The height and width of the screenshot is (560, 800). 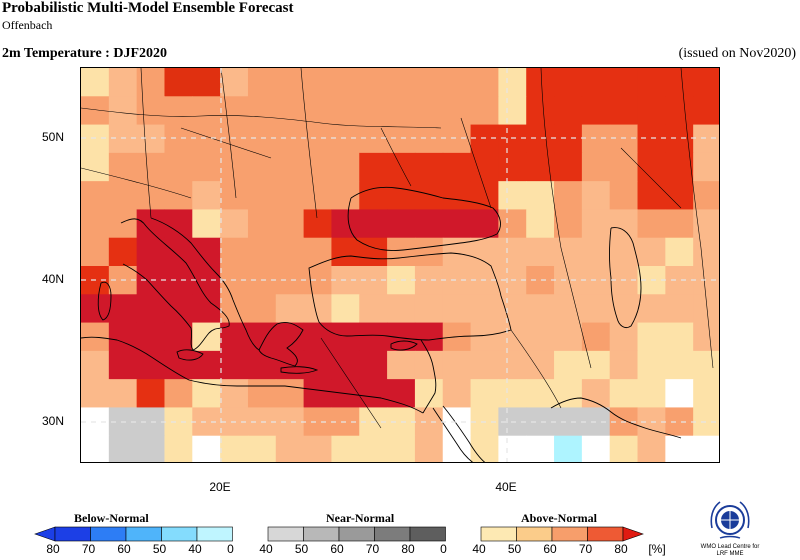 I want to click on cyprus-outline, so click(x=404, y=345).